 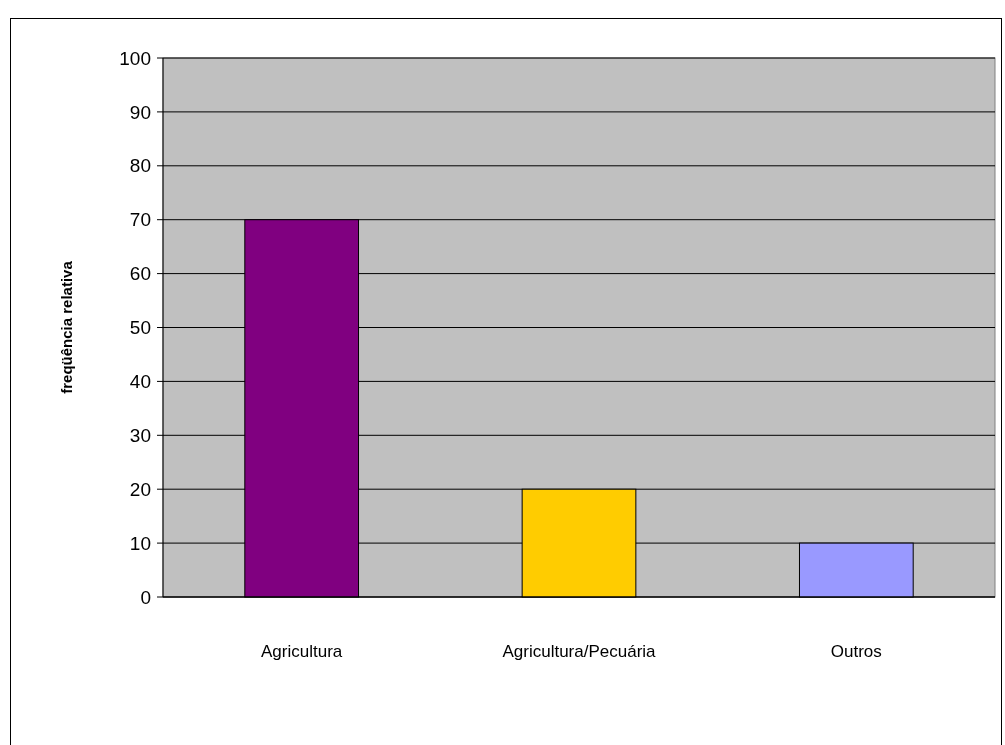 I want to click on x-tick-label: Agricultura, so click(x=302, y=651).